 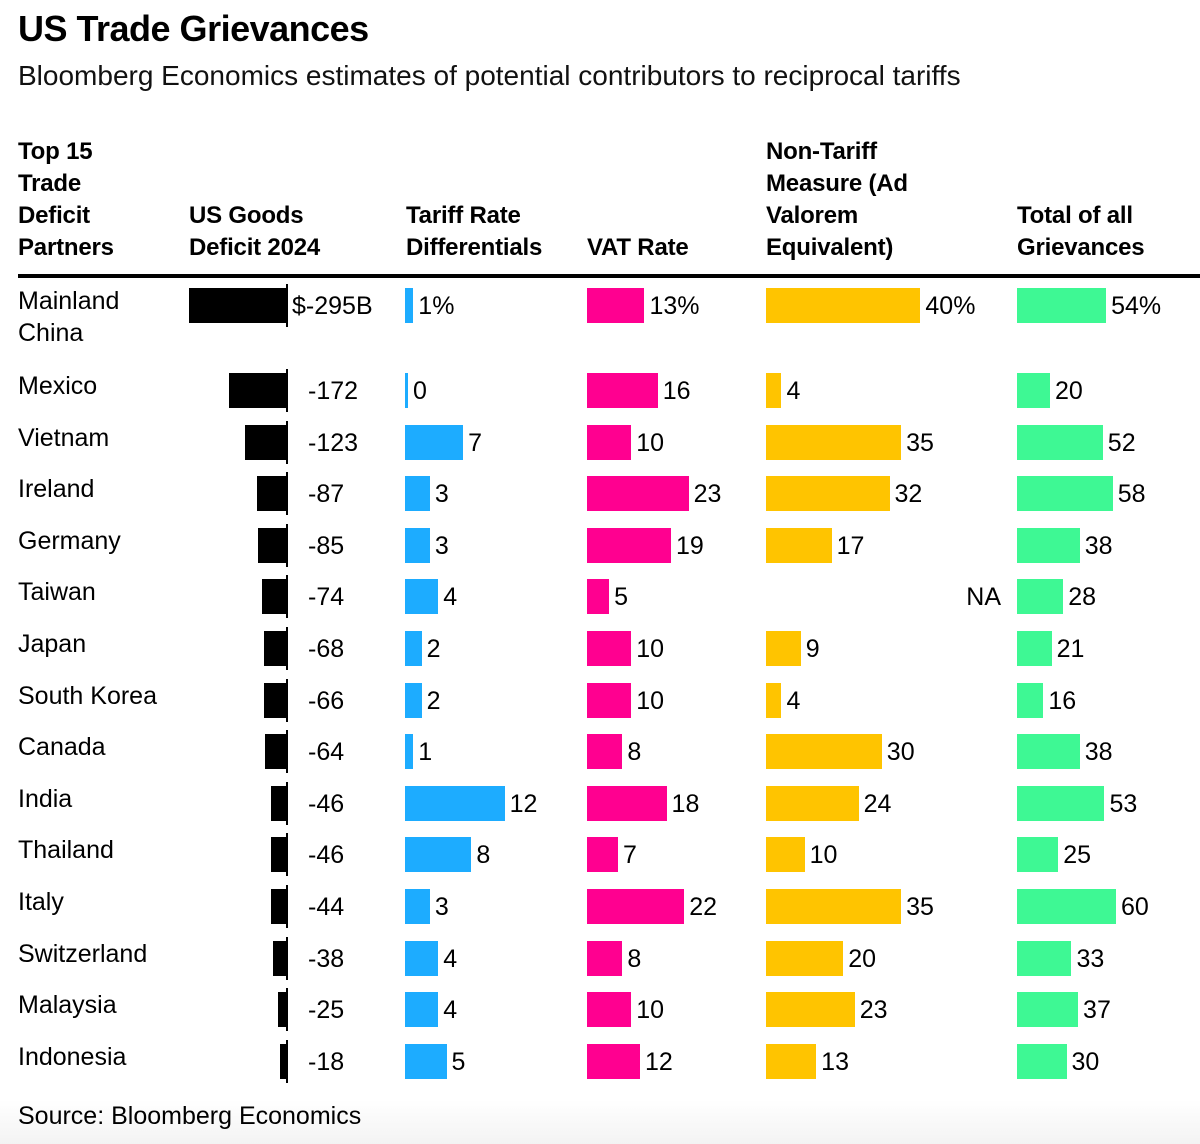 I want to click on deficit-value-label: -85, so click(x=326, y=545).